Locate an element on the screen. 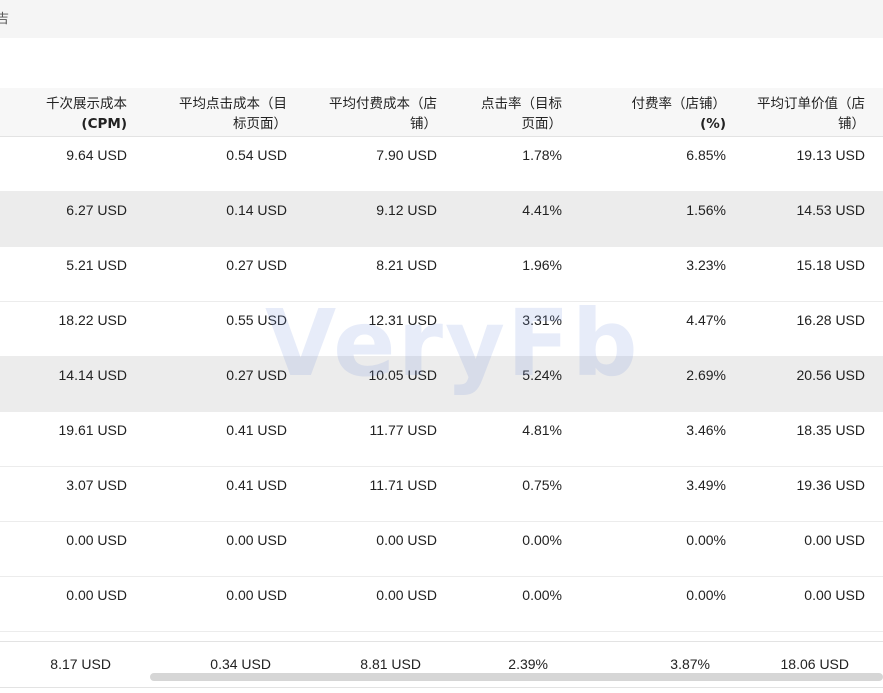  cell-avg-cost-per-purchase: 12.31 USD is located at coordinates (373, 329).